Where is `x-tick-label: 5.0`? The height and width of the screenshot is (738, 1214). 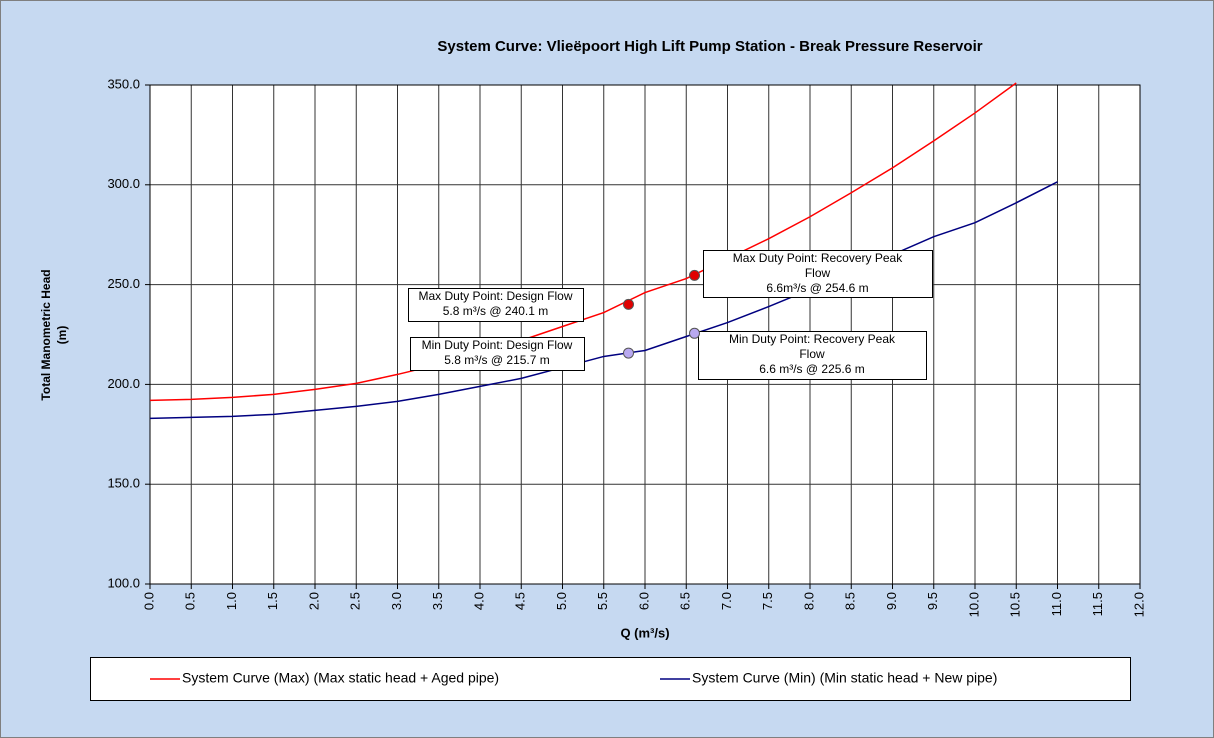 x-tick-label: 5.0 is located at coordinates (561, 601).